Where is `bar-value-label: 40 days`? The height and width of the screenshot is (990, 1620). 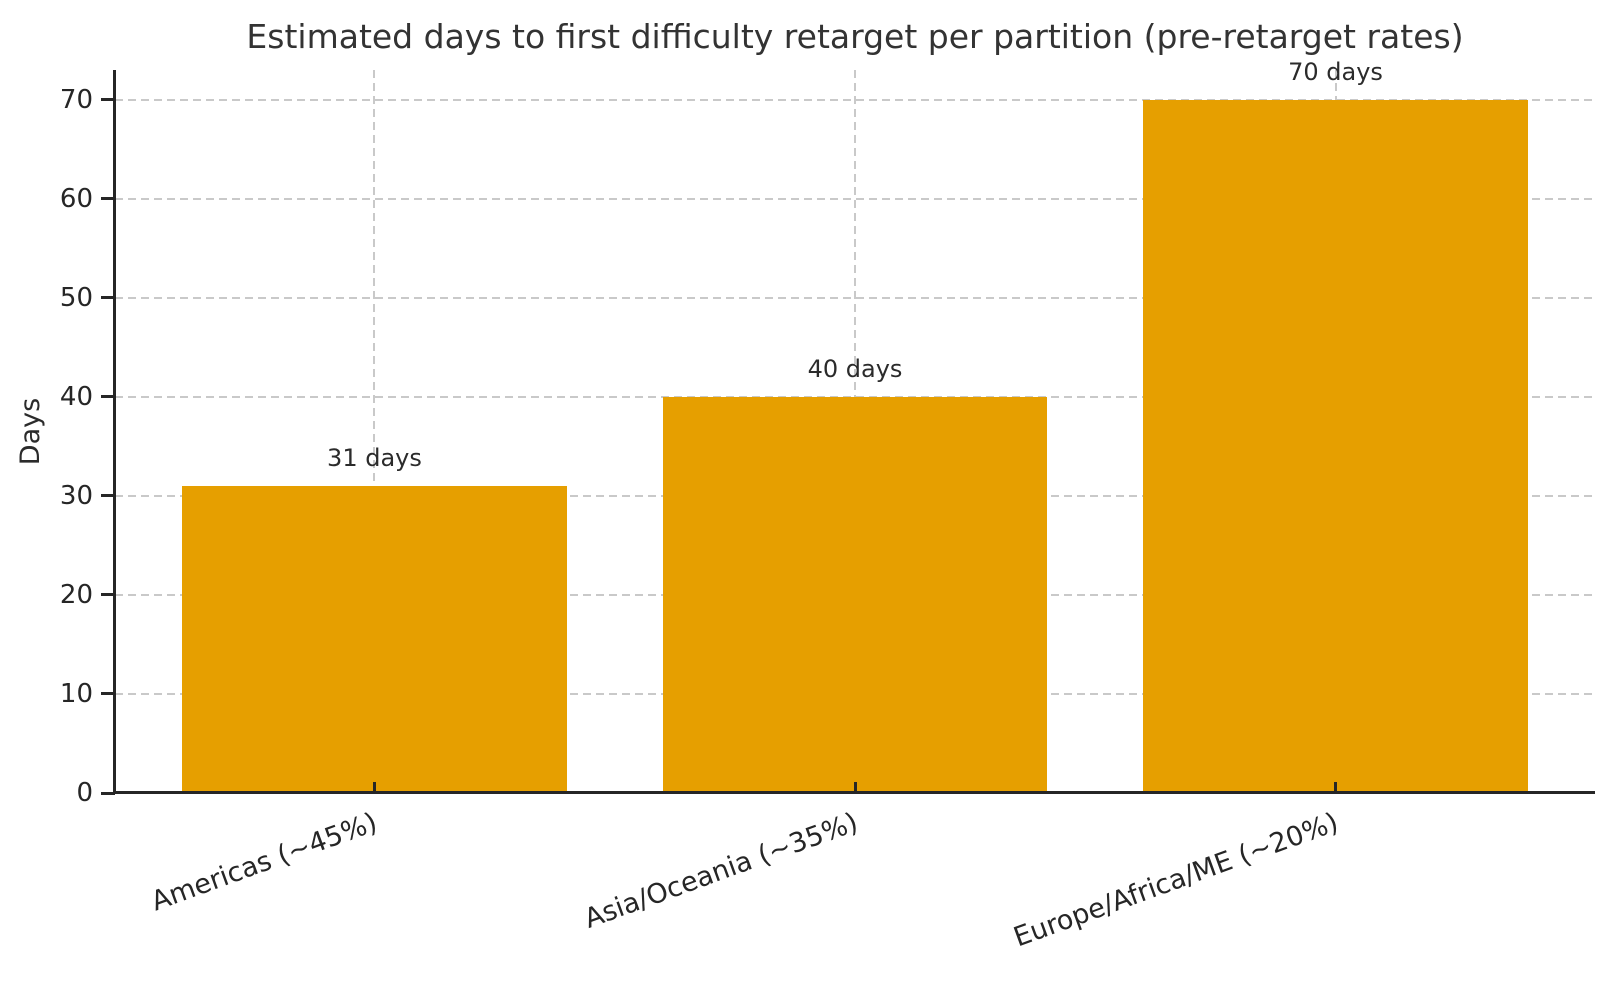
bar-value-label: 40 days is located at coordinates (855, 368).